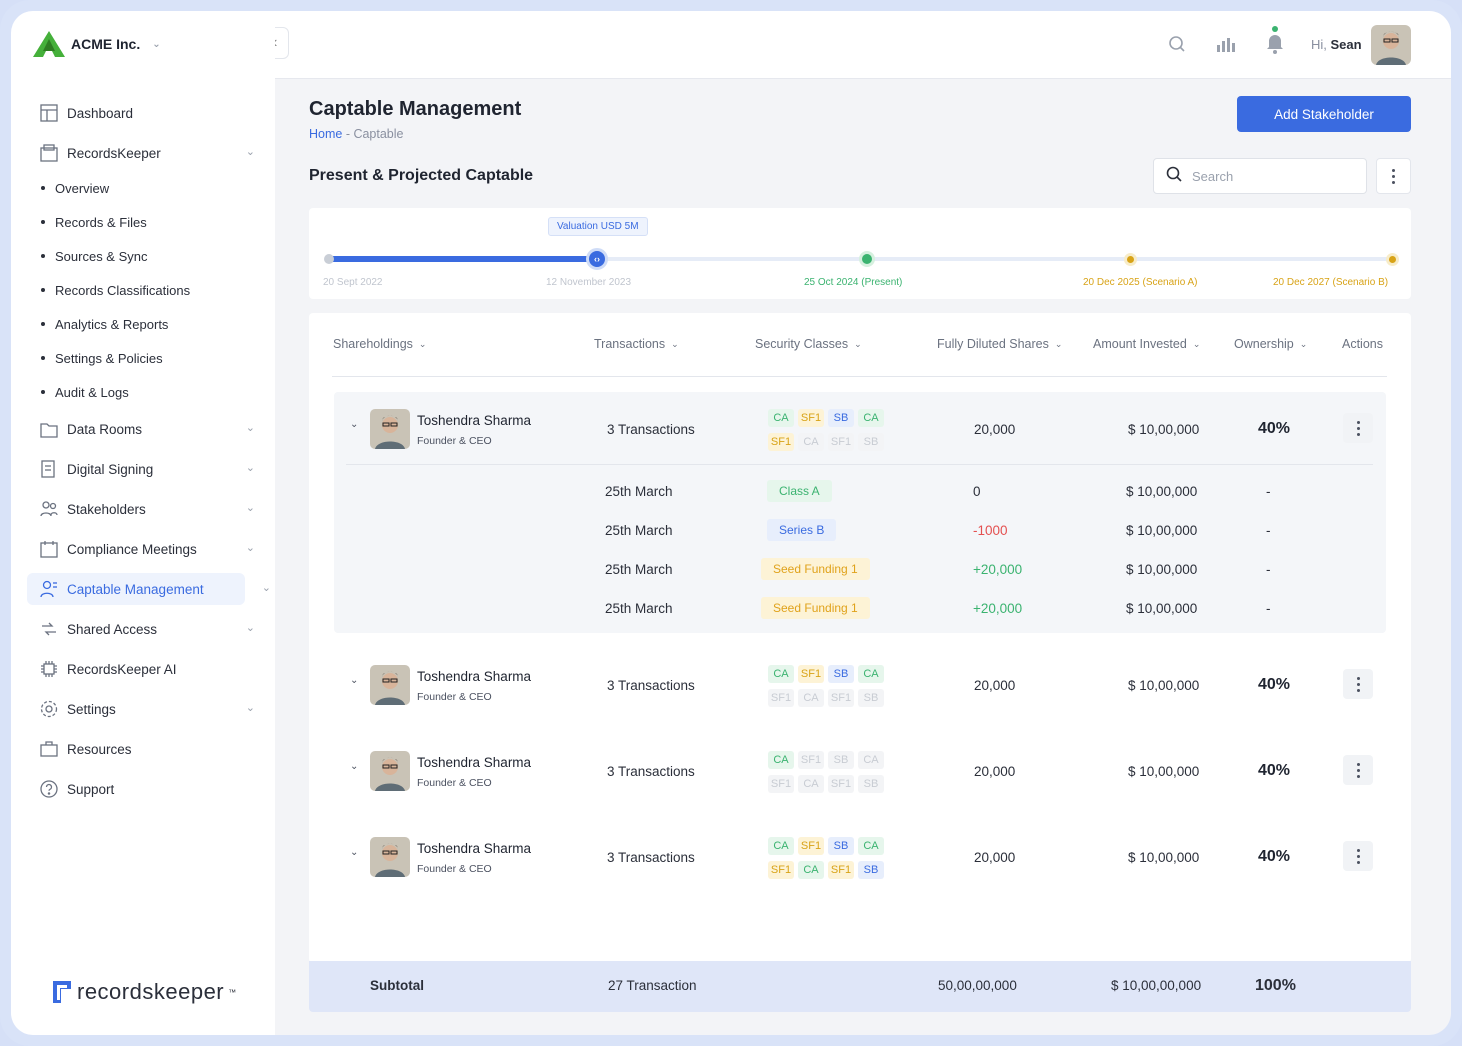 The image size is (1462, 1046). I want to click on notification-bell-icon, so click(1275, 42).